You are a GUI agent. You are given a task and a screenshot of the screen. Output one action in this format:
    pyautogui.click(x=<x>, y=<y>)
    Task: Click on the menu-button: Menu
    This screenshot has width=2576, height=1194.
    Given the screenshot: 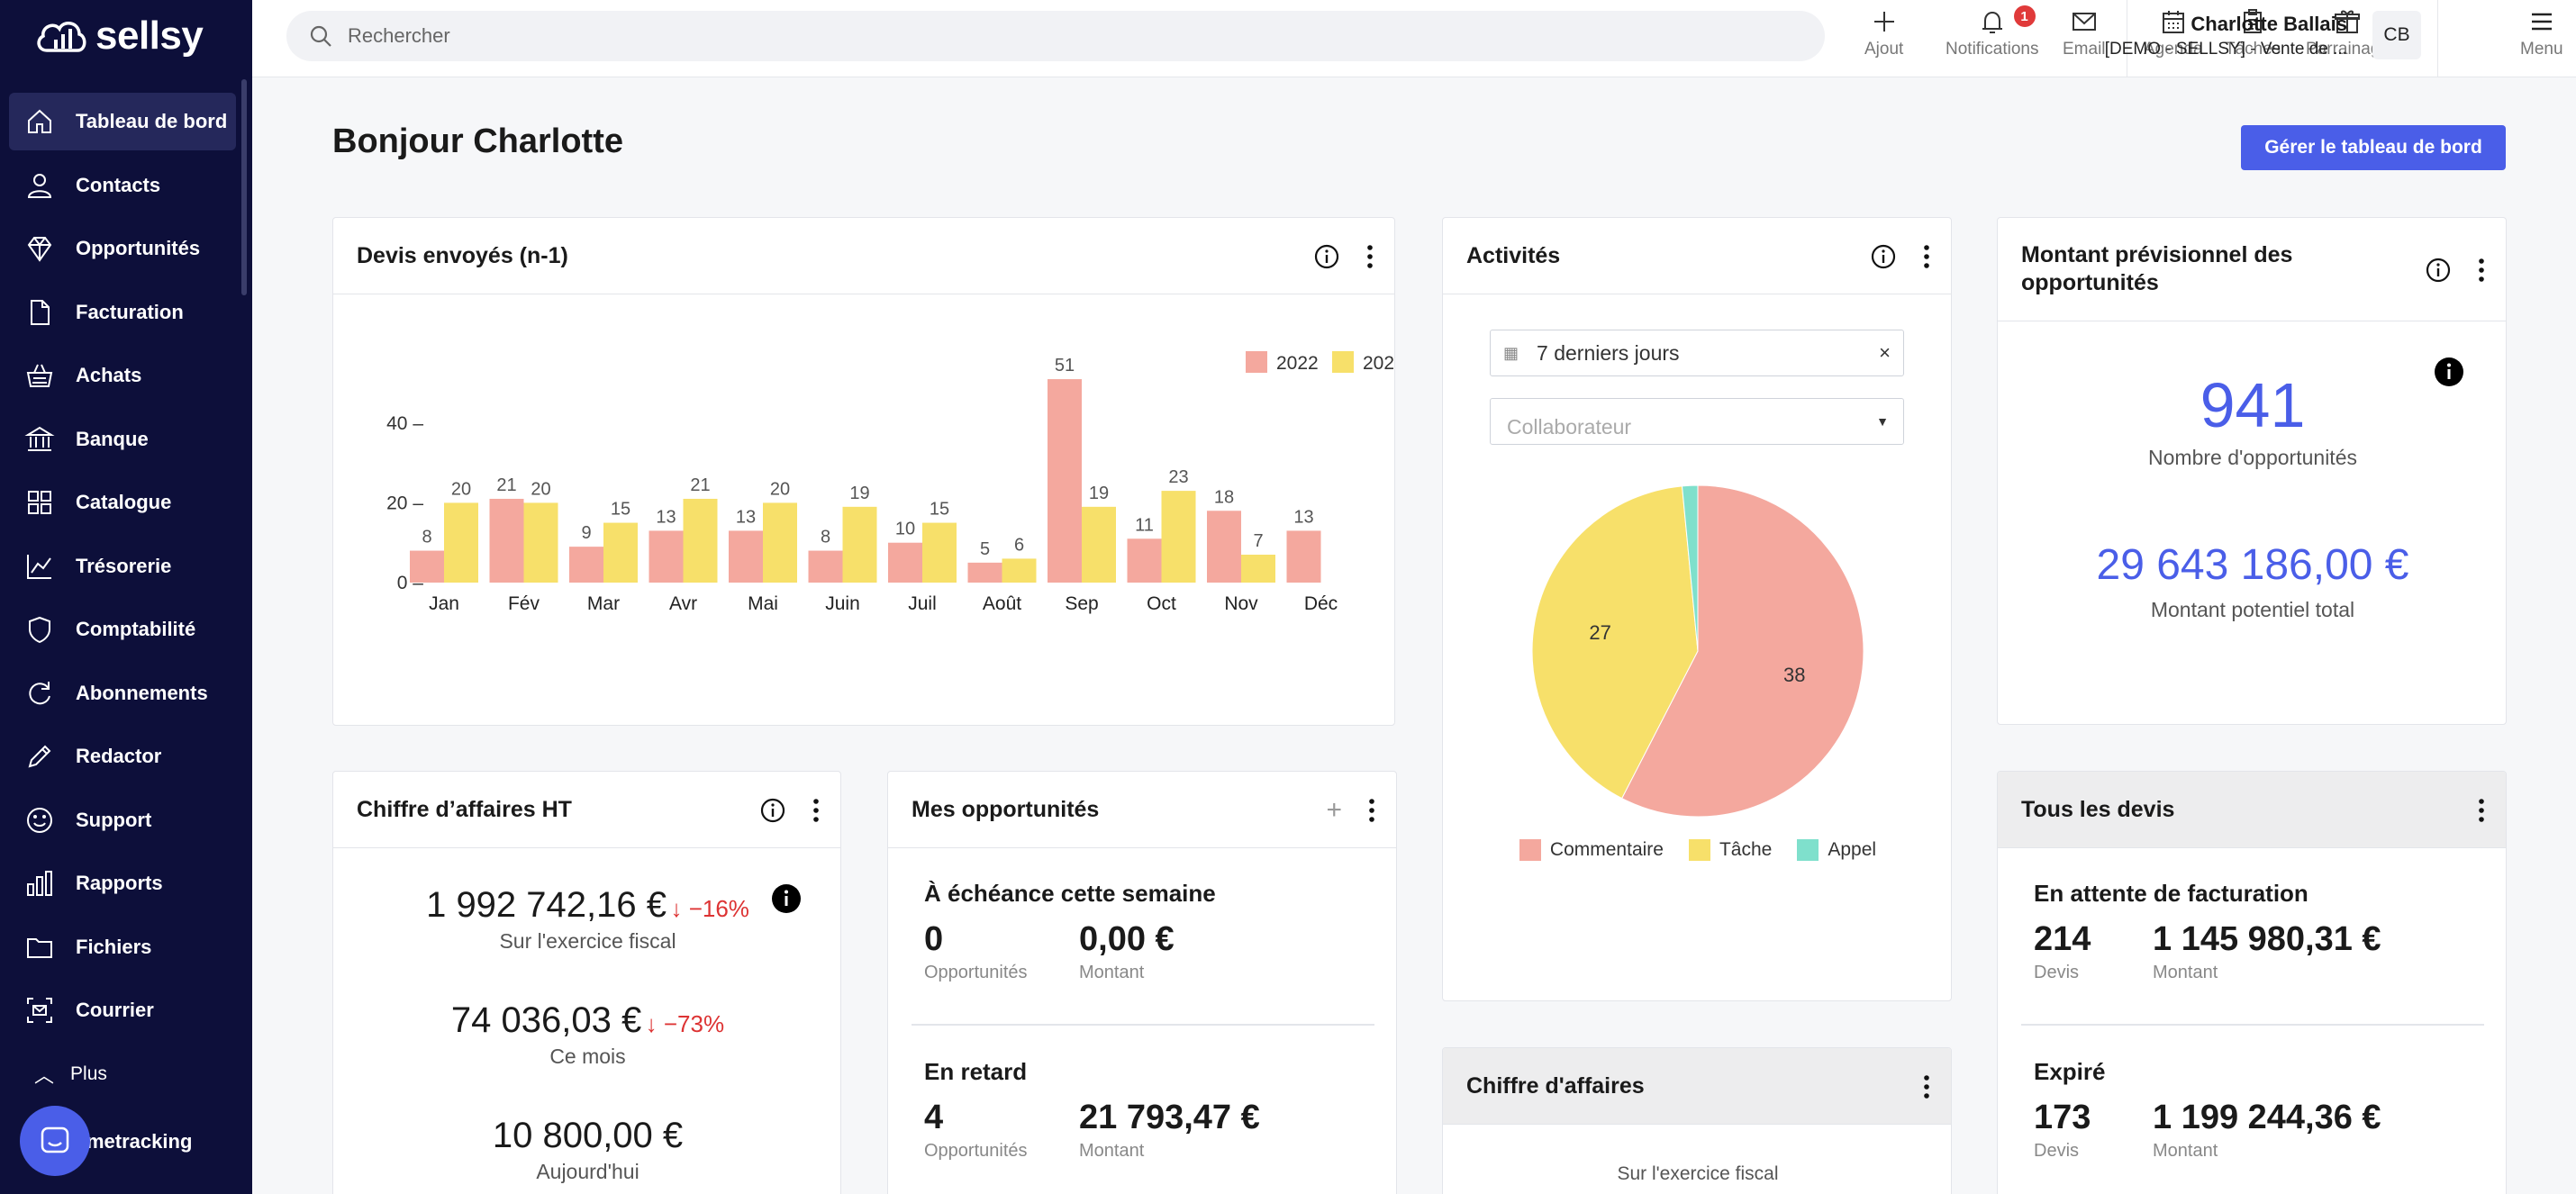 What is the action you would take?
    pyautogui.click(x=2541, y=33)
    